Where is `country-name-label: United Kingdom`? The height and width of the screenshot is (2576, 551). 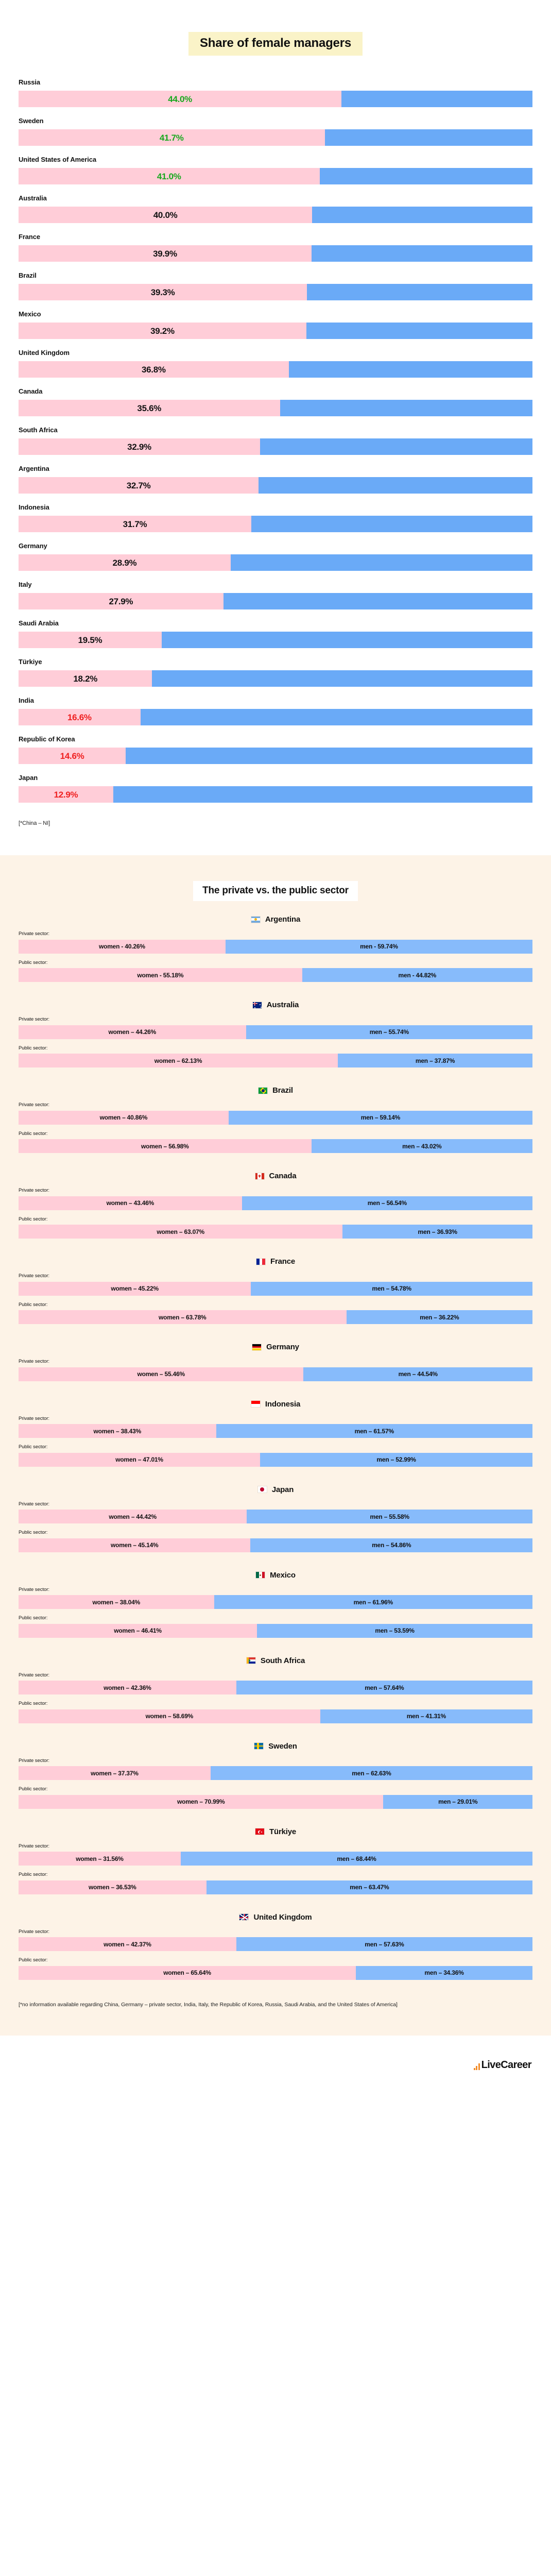 country-name-label: United Kingdom is located at coordinates (282, 1917).